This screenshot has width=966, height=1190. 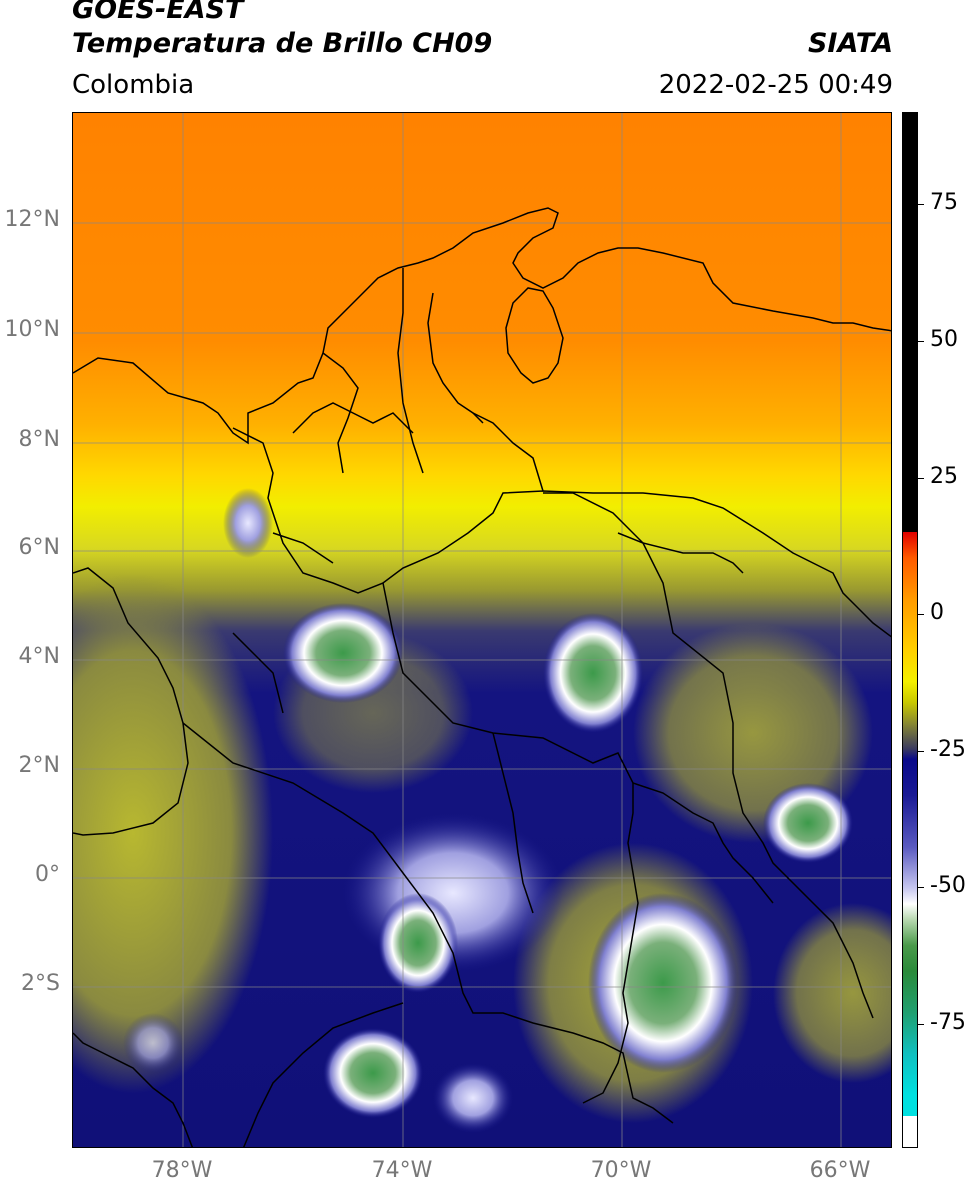 What do you see at coordinates (182, 1170) in the screenshot?
I see `lon-label: 78°W` at bounding box center [182, 1170].